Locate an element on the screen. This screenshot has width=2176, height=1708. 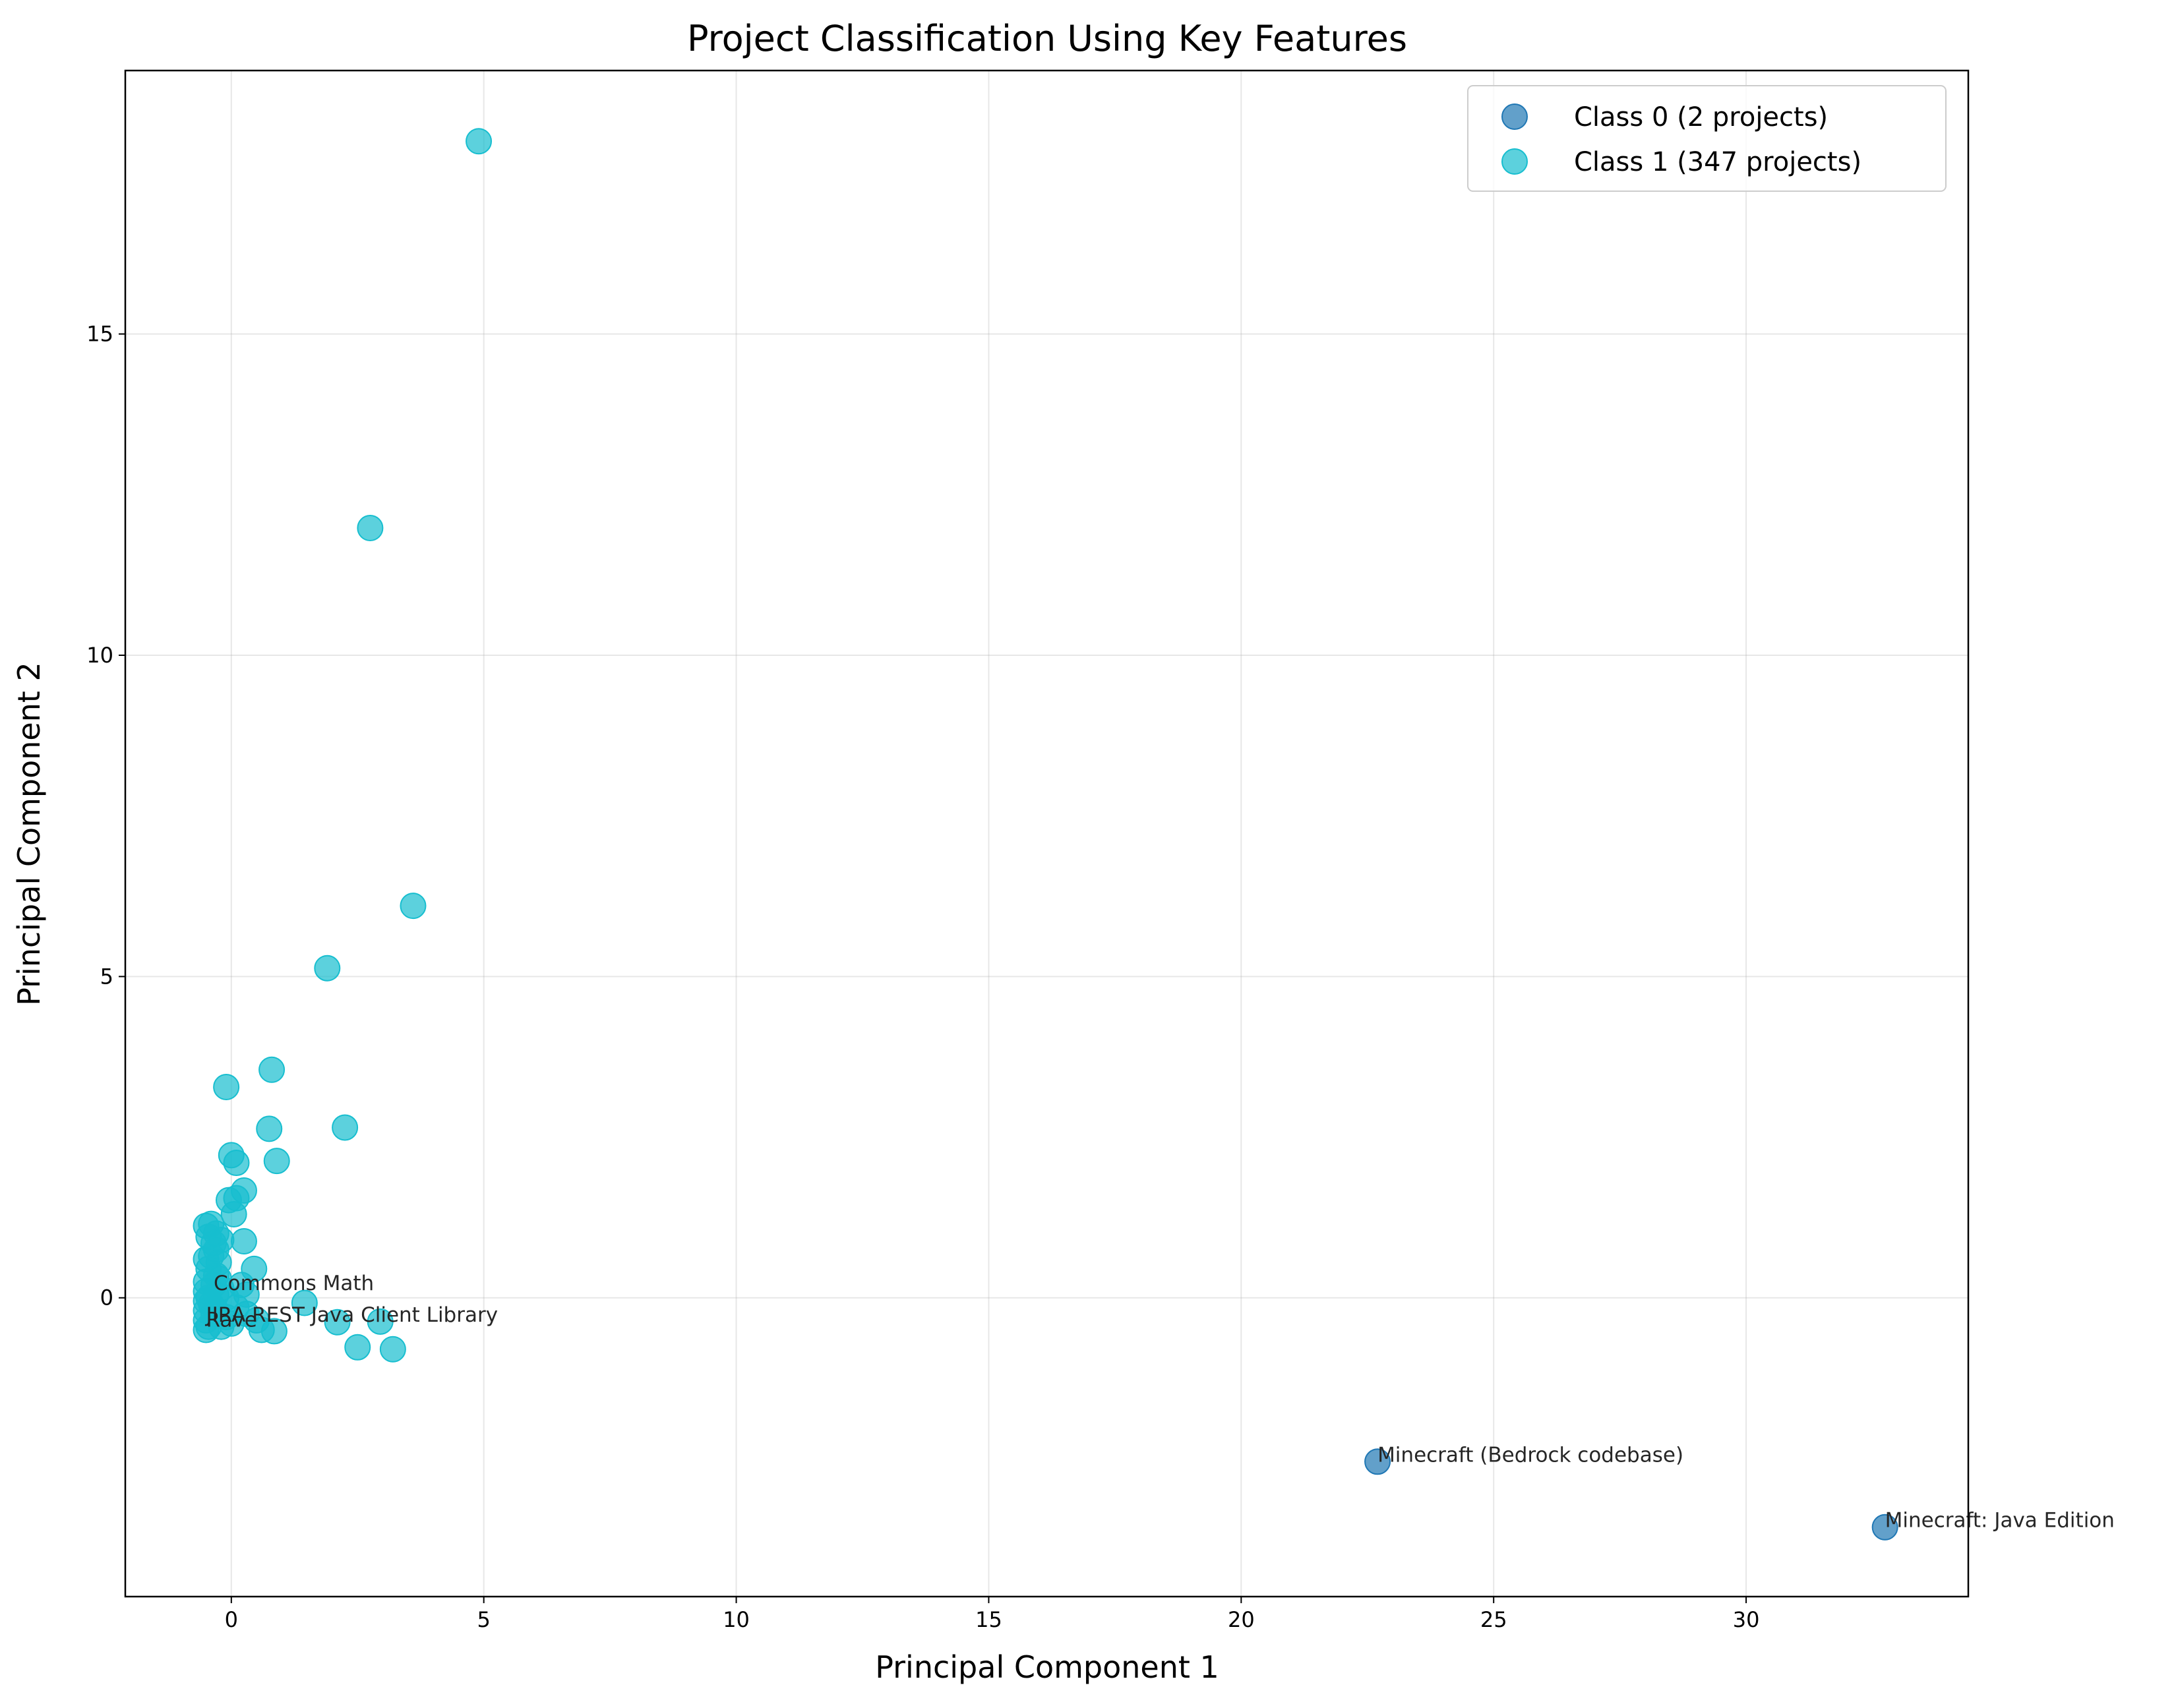
x-tick-label: 15 is located at coordinates (989, 1619).